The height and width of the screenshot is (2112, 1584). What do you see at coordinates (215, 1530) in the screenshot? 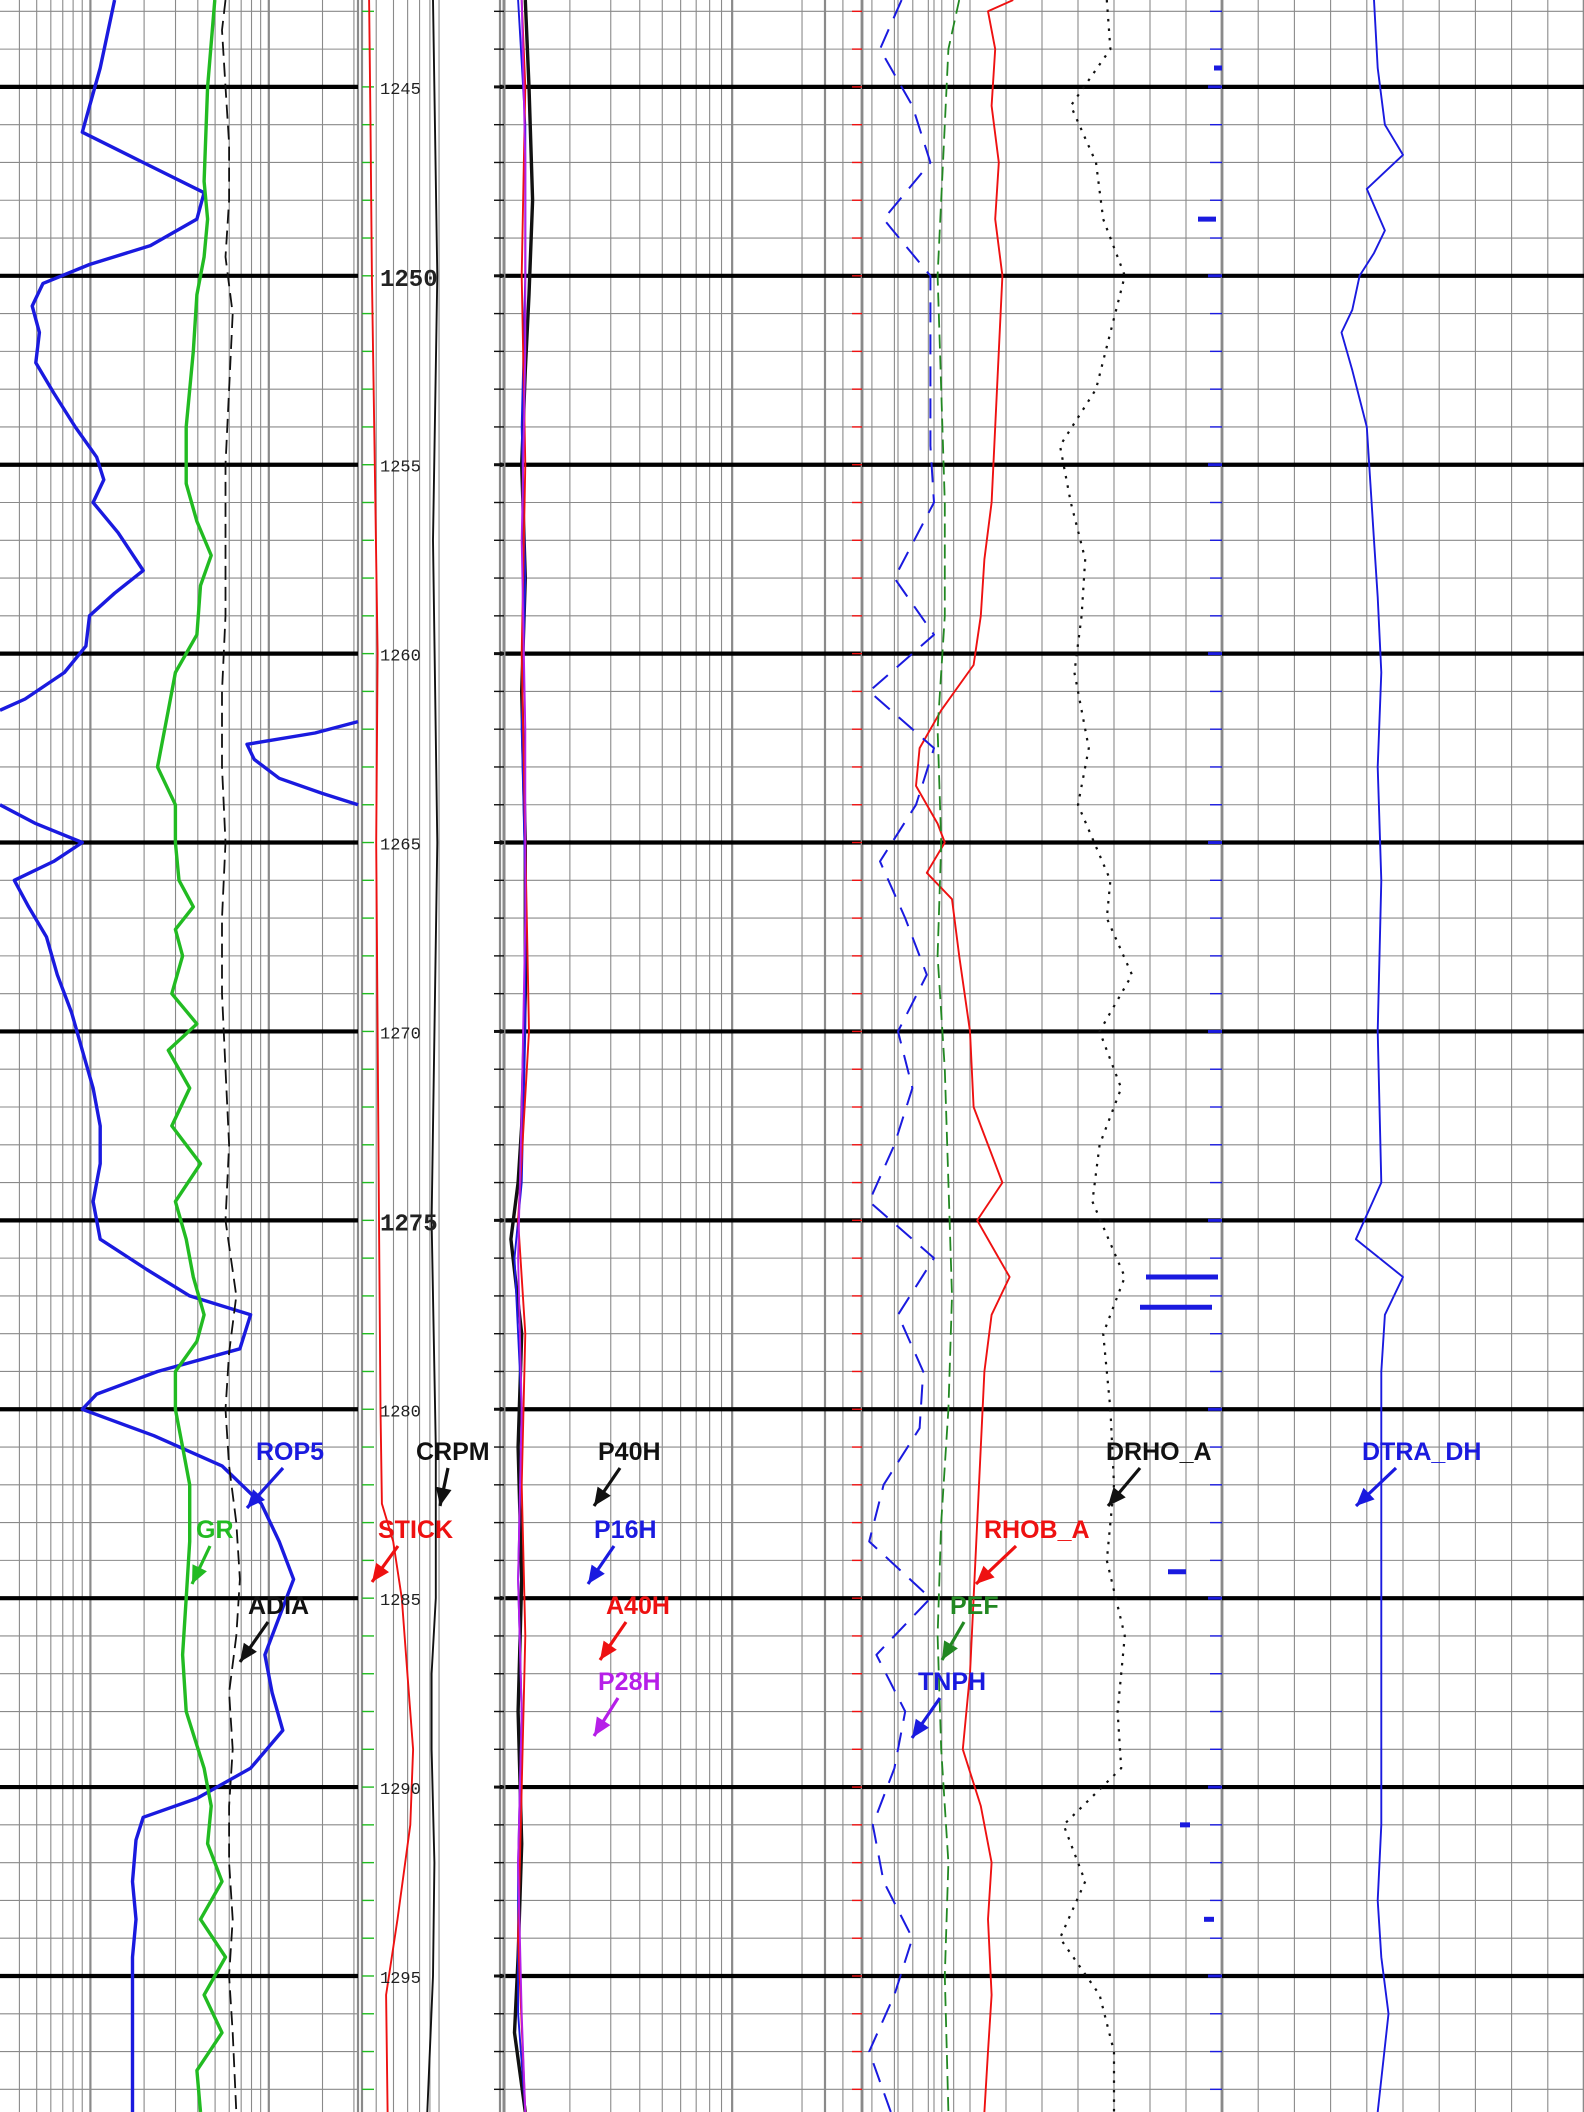
I see `label-gr: GR` at bounding box center [215, 1530].